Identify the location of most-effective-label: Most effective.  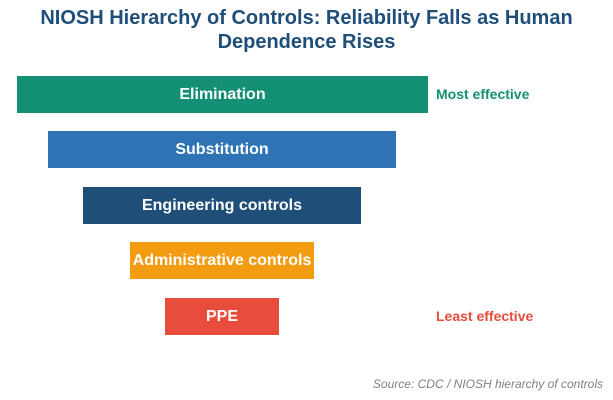
(483, 94).